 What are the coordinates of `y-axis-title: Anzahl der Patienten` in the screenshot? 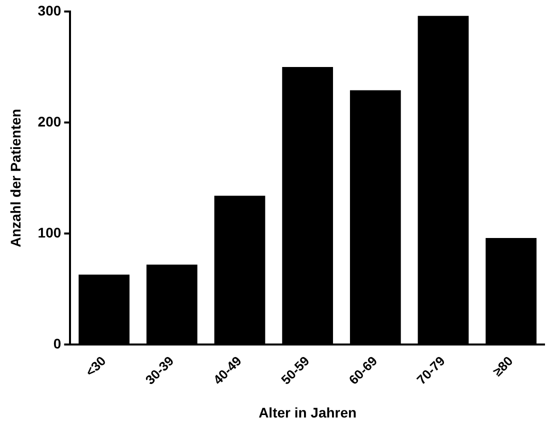 It's located at (15, 178).